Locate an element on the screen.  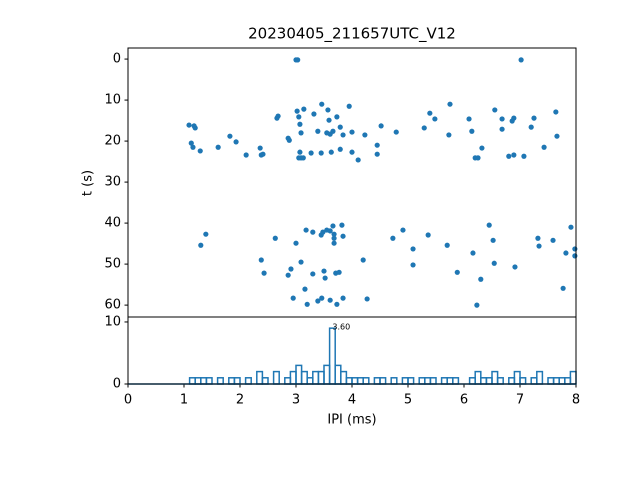
y-tick-label: 30 is located at coordinates (112, 182).